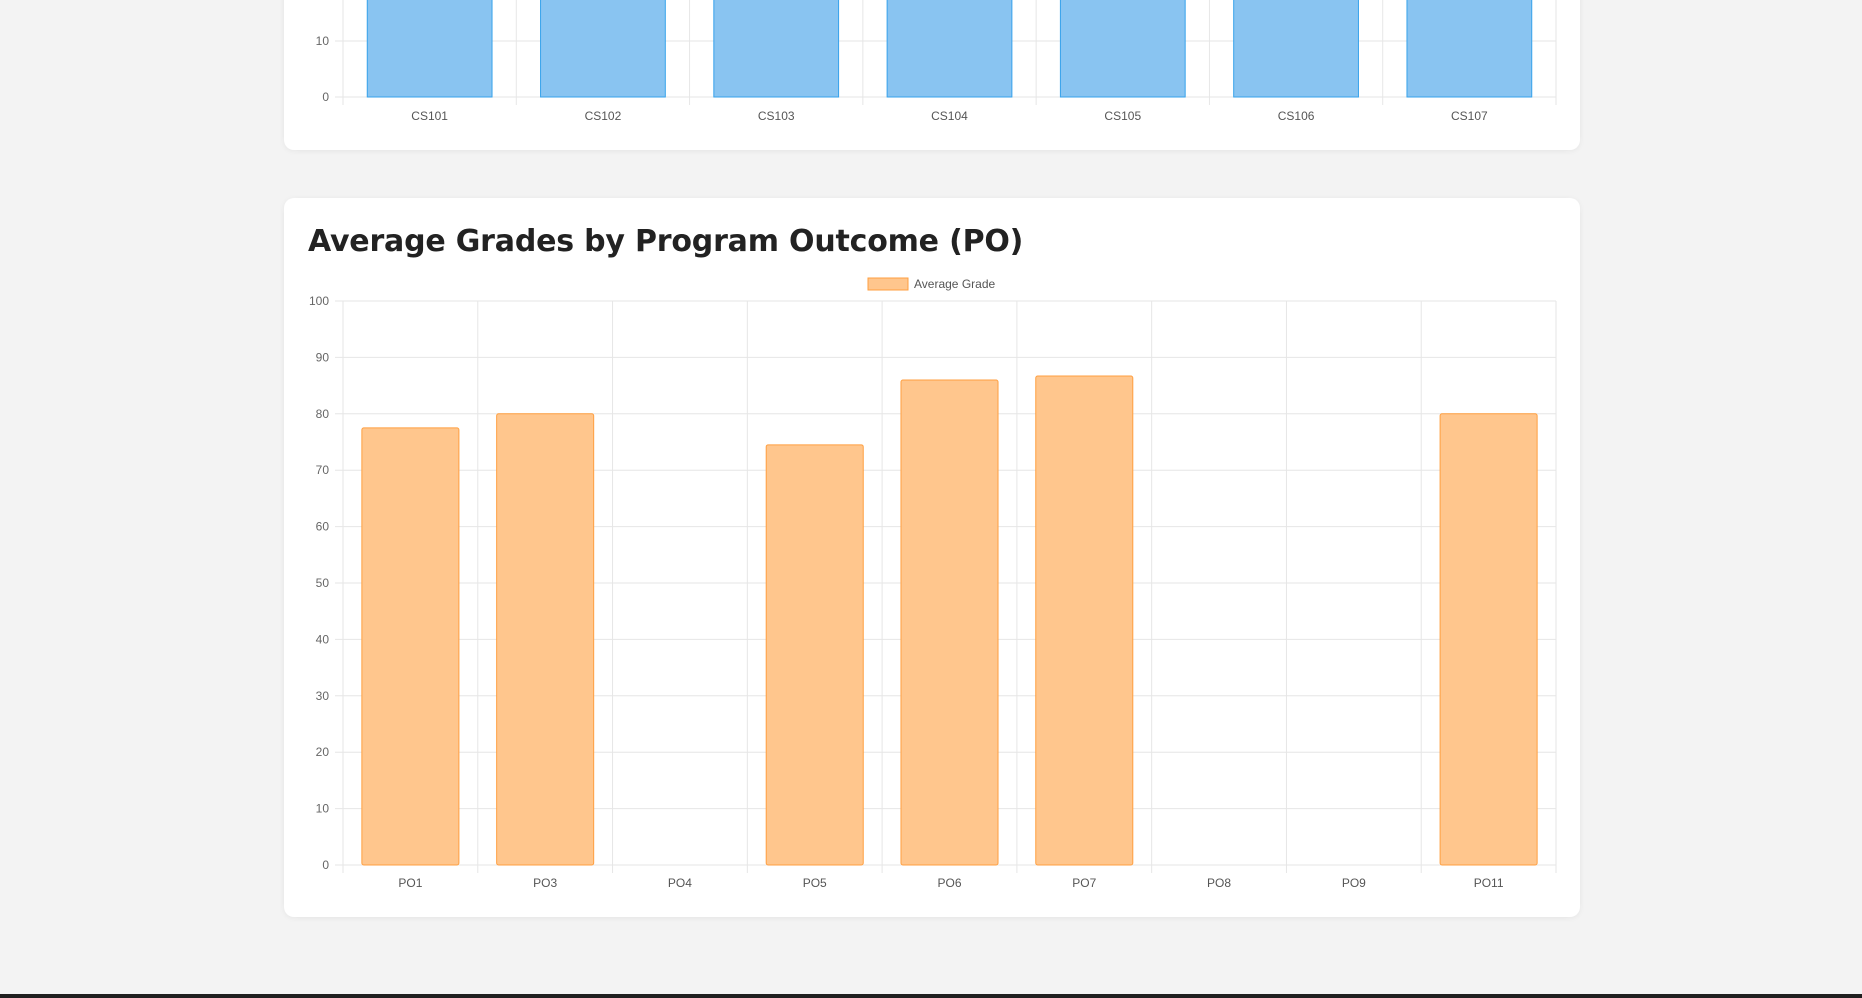  Describe the element at coordinates (888, 284) in the screenshot. I see `legend-swatch` at that location.